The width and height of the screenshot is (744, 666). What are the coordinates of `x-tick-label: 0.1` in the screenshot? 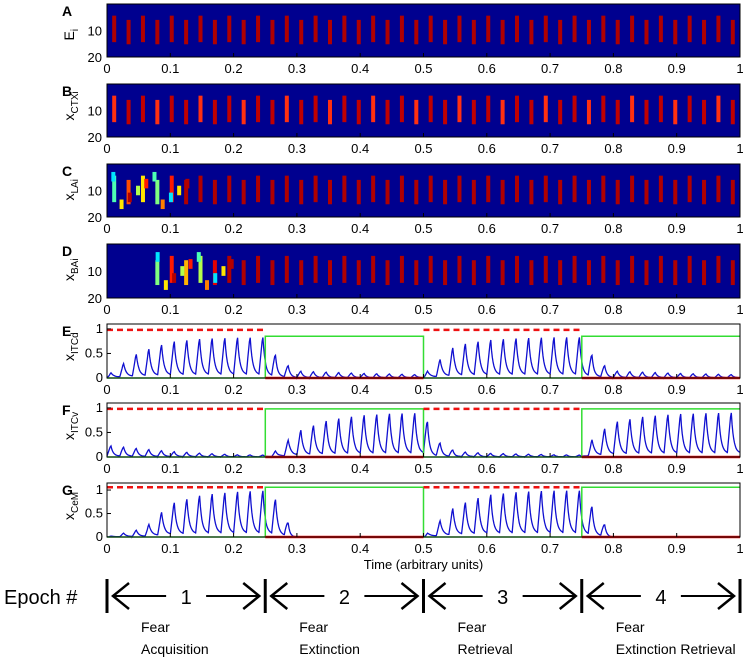 It's located at (170, 68).